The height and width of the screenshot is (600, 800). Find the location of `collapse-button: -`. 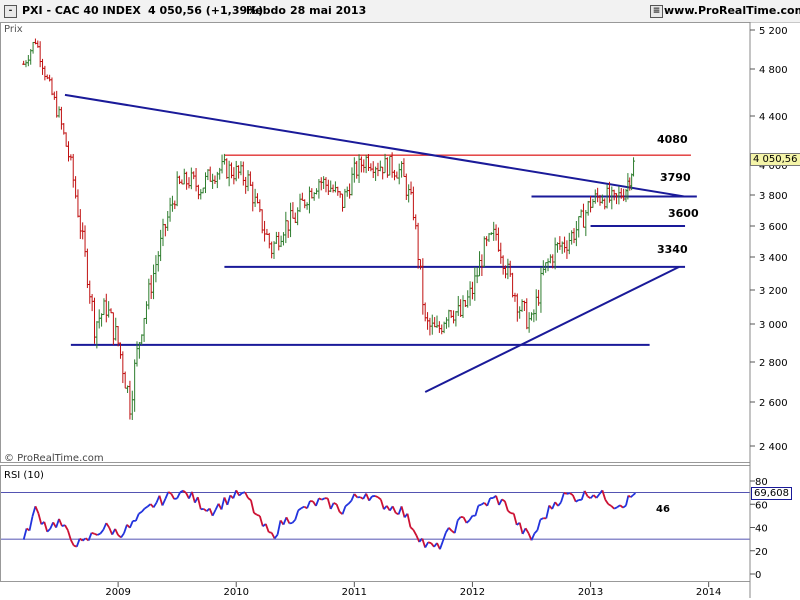

collapse-button: - is located at coordinates (10, 11).